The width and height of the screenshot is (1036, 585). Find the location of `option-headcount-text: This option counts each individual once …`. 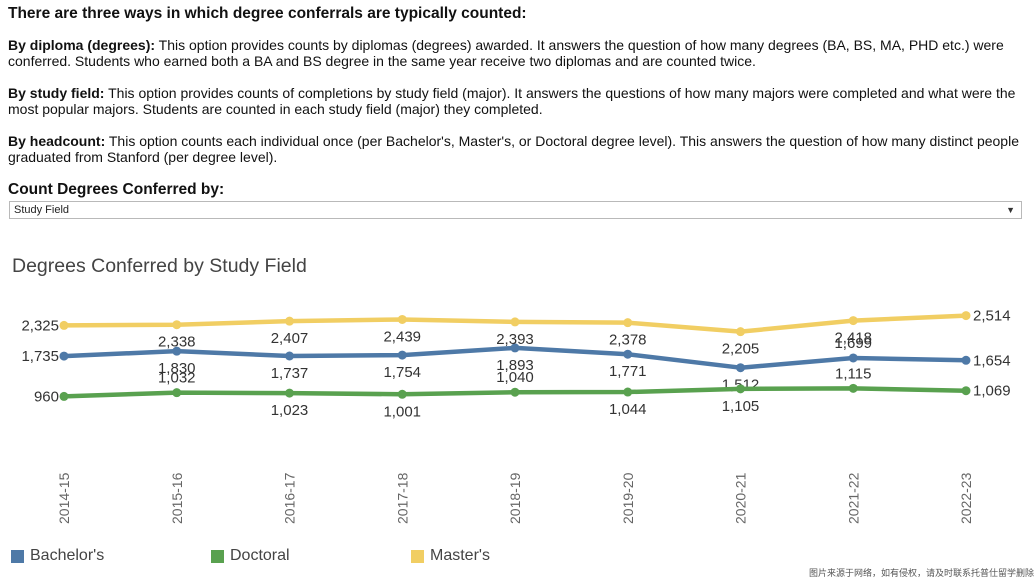

option-headcount-text: This option counts each individual once … is located at coordinates (513, 149).